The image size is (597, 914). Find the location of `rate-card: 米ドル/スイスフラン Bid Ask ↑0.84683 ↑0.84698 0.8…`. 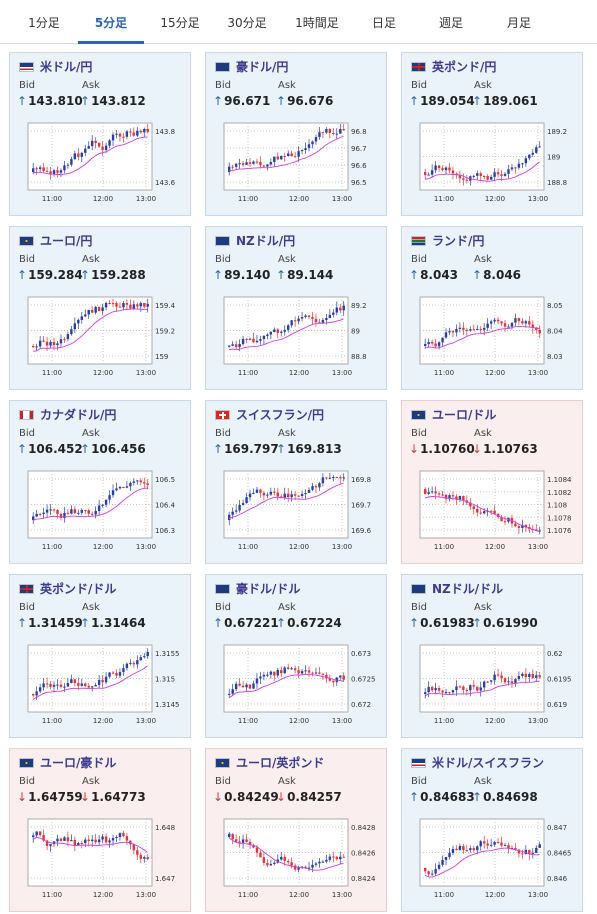

rate-card: 米ドル/スイスフラン Bid Ask ↑0.84683 ↑0.84698 0.8… is located at coordinates (492, 830).